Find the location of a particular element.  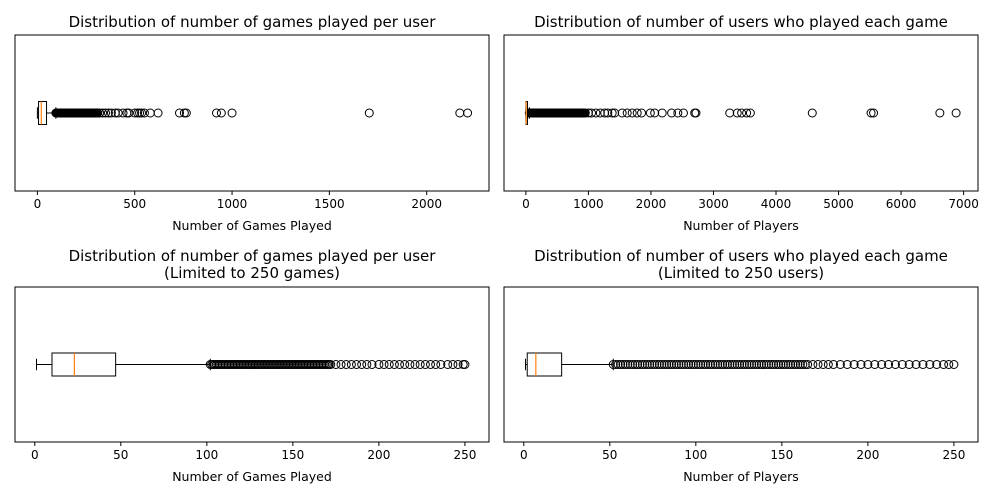

chart-subtitle: (Limited to 250 users) is located at coordinates (741, 273).